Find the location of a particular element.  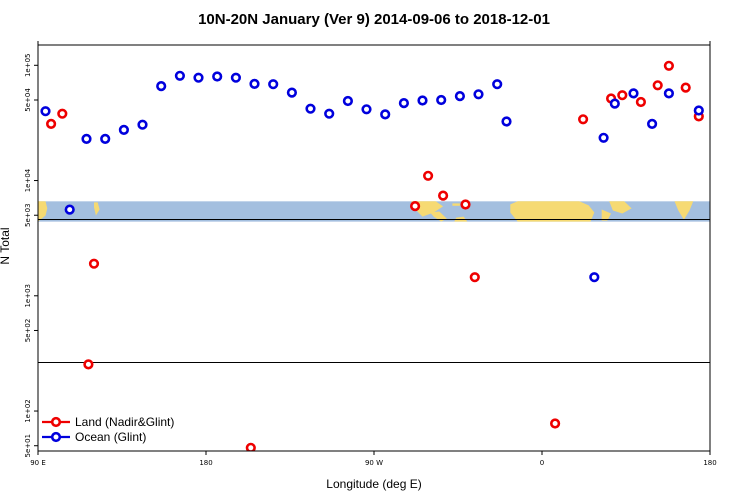

y-tick-label: 1e+03 is located at coordinates (28, 296).